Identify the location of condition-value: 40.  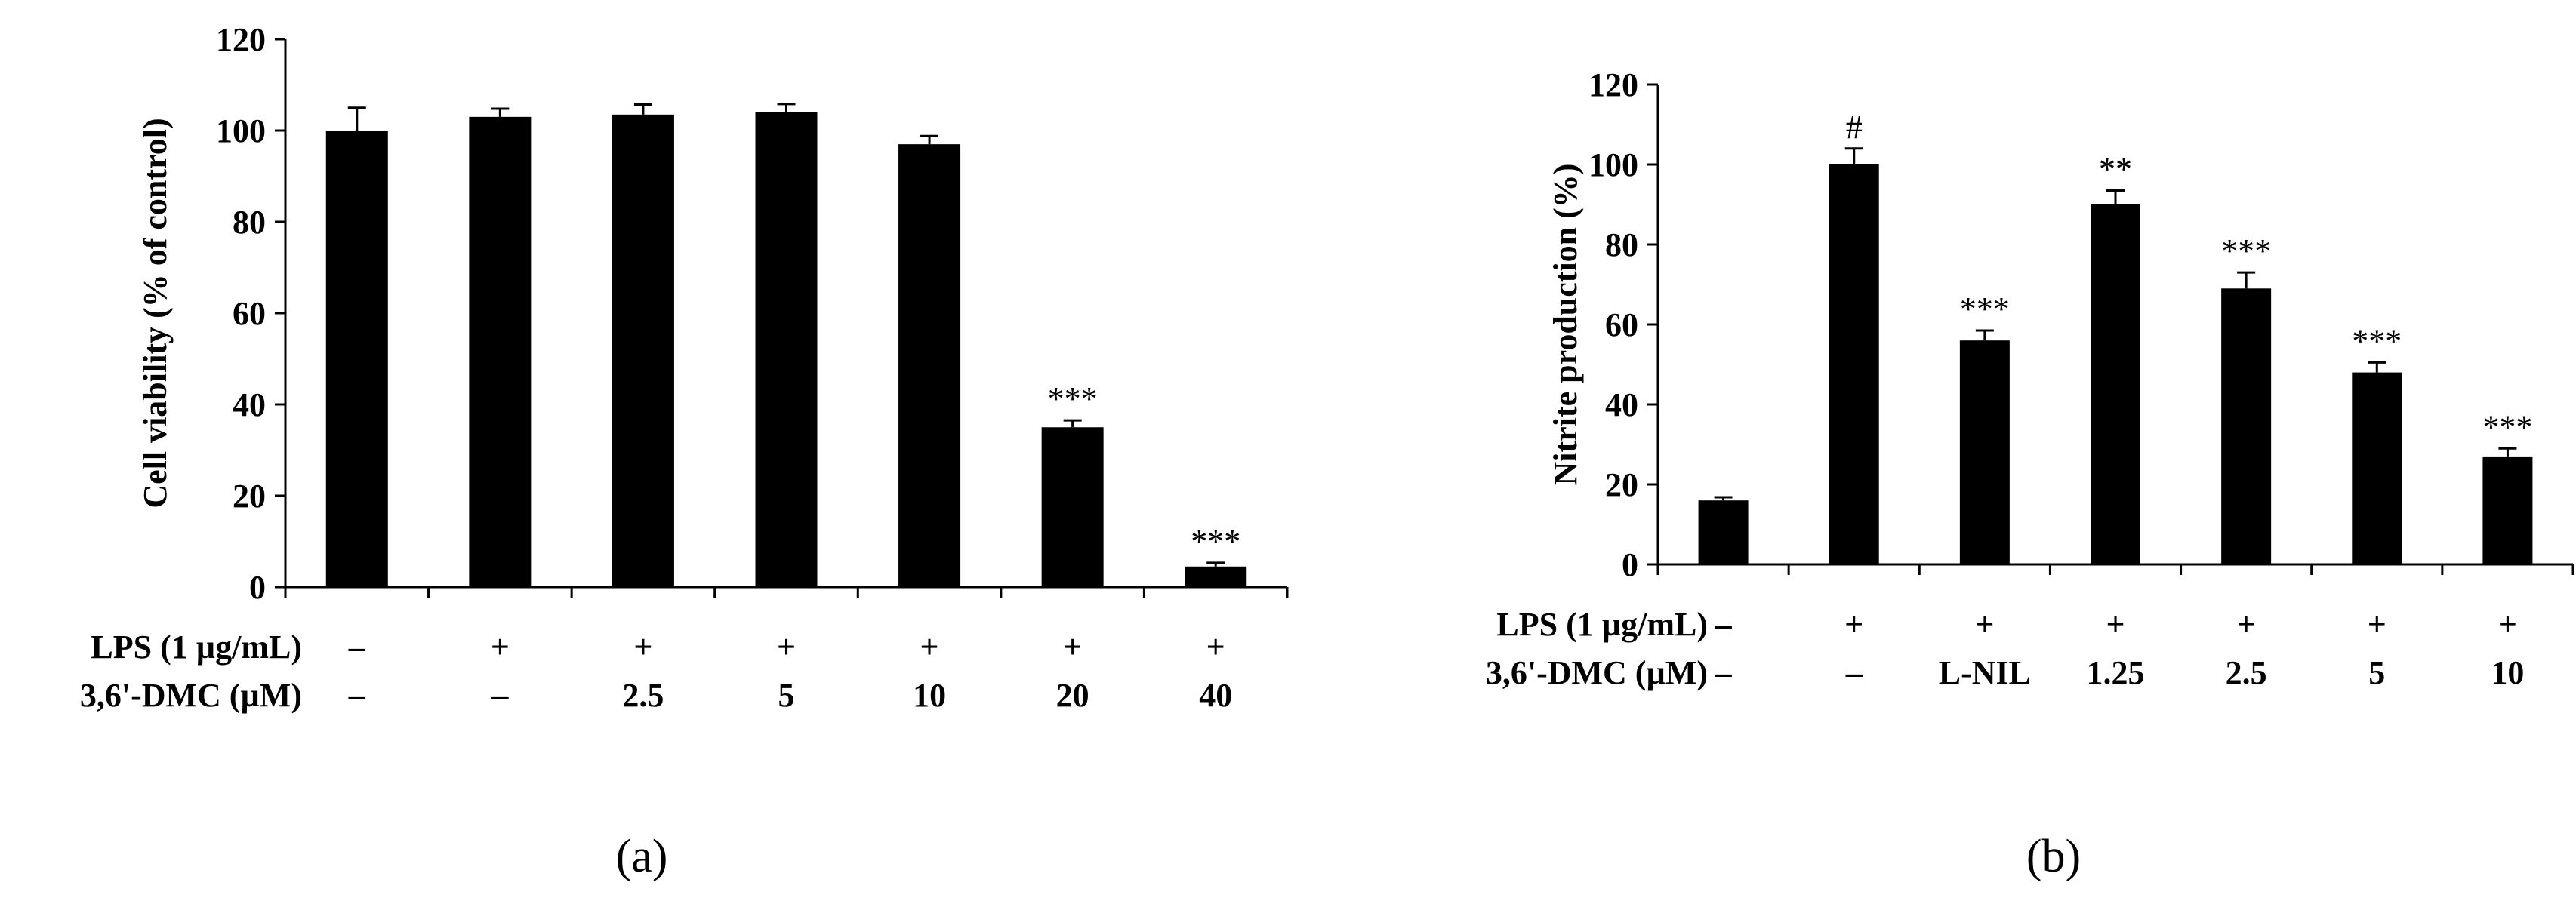
(1215, 695).